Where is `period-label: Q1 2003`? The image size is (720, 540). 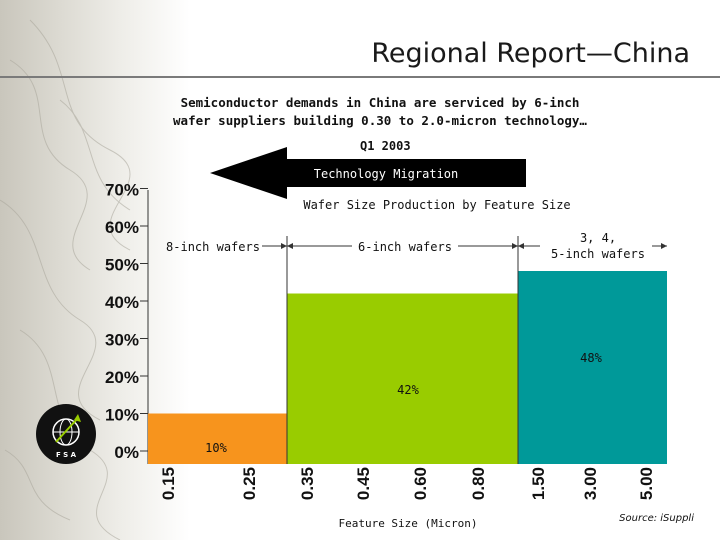
period-label: Q1 2003 is located at coordinates (385, 146).